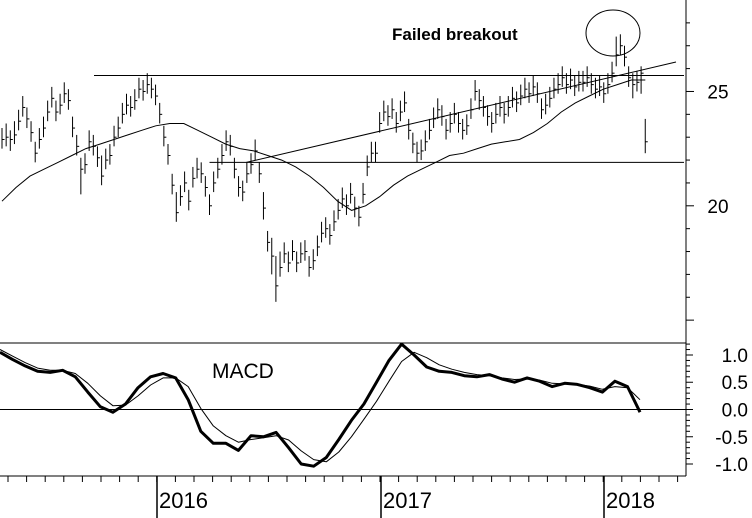  Describe the element at coordinates (735, 411) in the screenshot. I see `macd-y-tick-label: 0.0` at that location.